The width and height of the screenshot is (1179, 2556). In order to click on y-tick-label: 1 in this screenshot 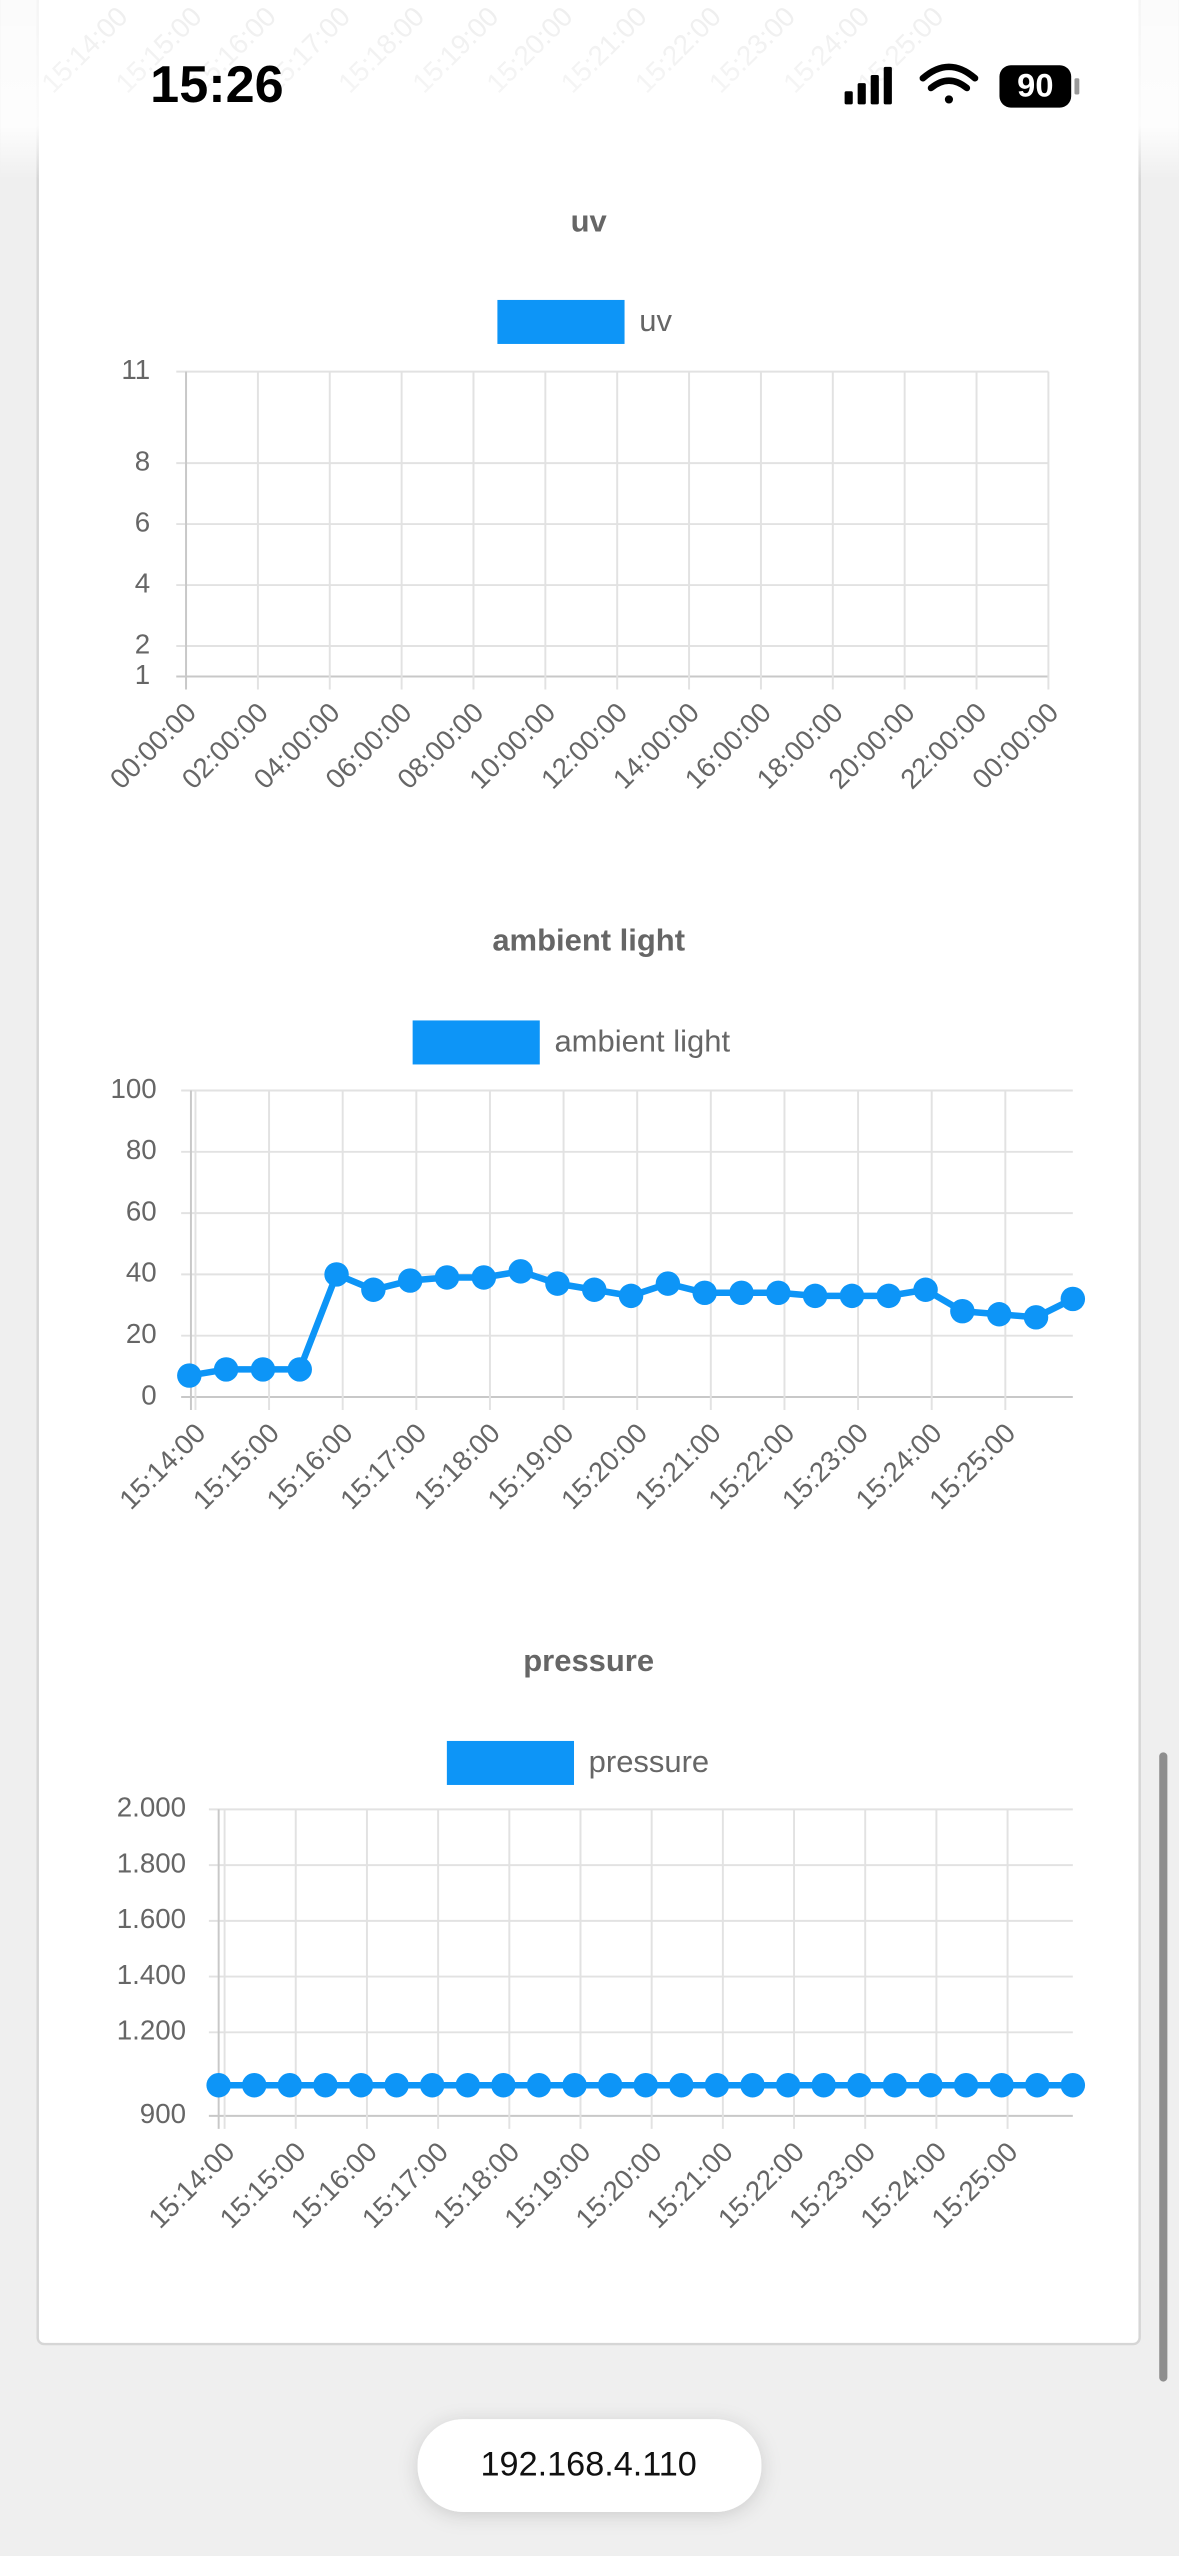, I will do `click(142, 674)`.